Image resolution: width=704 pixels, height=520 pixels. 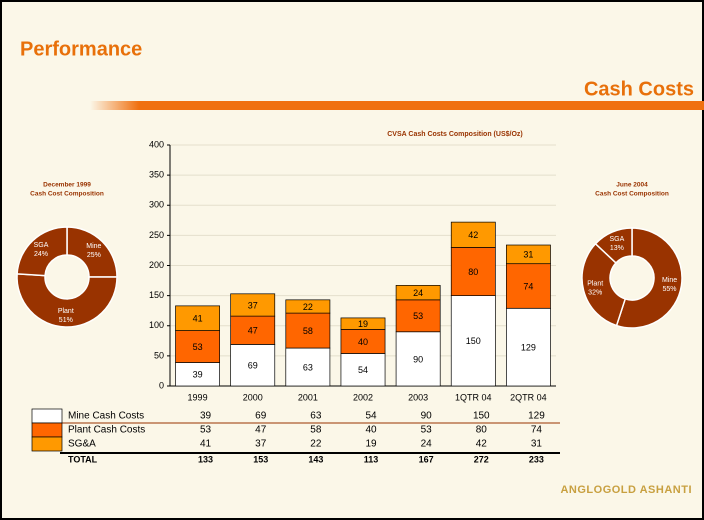 What do you see at coordinates (66, 320) in the screenshot?
I see `pie-value-label: 51%` at bounding box center [66, 320].